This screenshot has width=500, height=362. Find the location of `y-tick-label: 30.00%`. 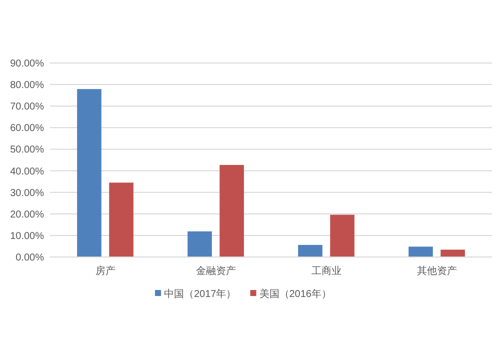

y-tick-label: 30.00% is located at coordinates (27, 193).